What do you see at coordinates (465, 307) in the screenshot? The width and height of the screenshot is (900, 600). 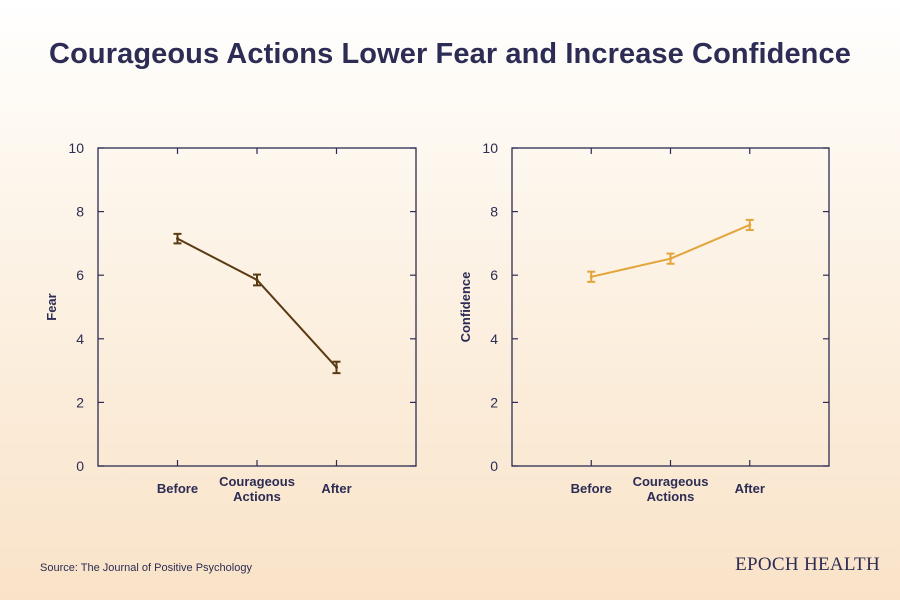 I see `y-axis-label: Confidence` at bounding box center [465, 307].